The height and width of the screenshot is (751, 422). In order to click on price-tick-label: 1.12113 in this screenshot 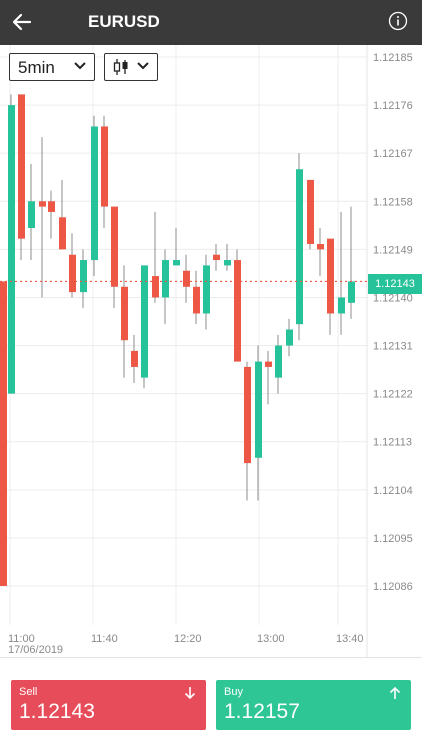, I will do `click(392, 443)`.